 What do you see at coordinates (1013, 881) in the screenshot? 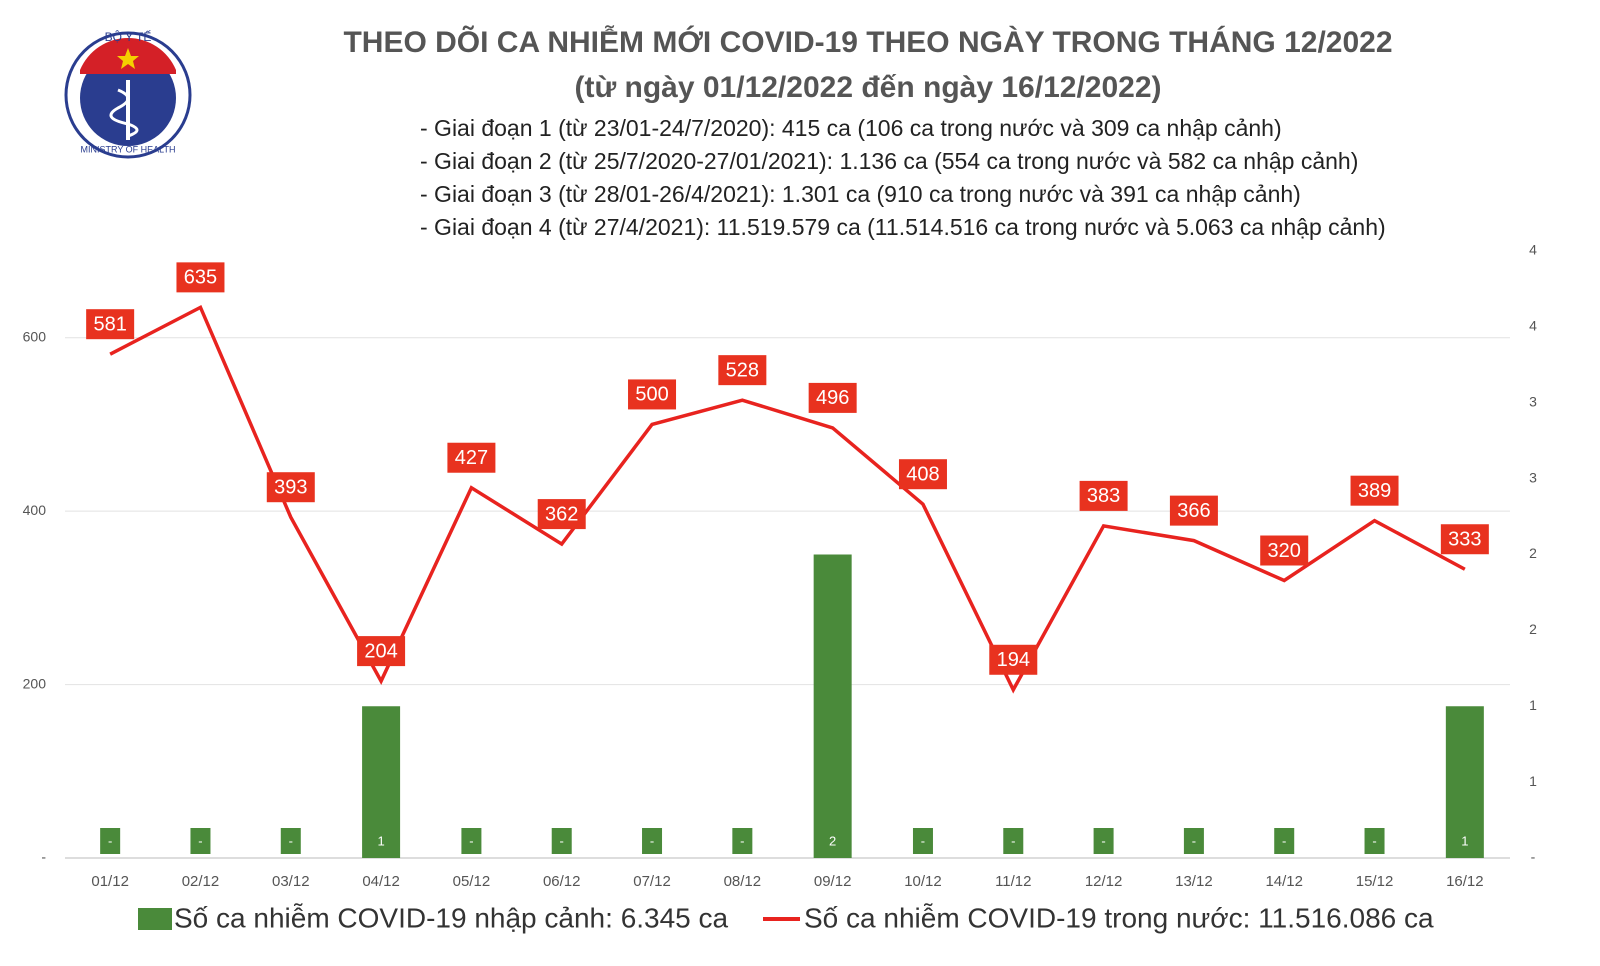
I see `x-tick-label: 11/12` at bounding box center [1013, 881].